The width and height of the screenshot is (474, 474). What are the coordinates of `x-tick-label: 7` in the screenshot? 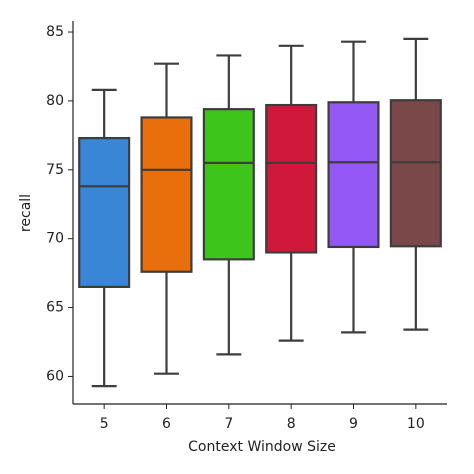 It's located at (228, 424).